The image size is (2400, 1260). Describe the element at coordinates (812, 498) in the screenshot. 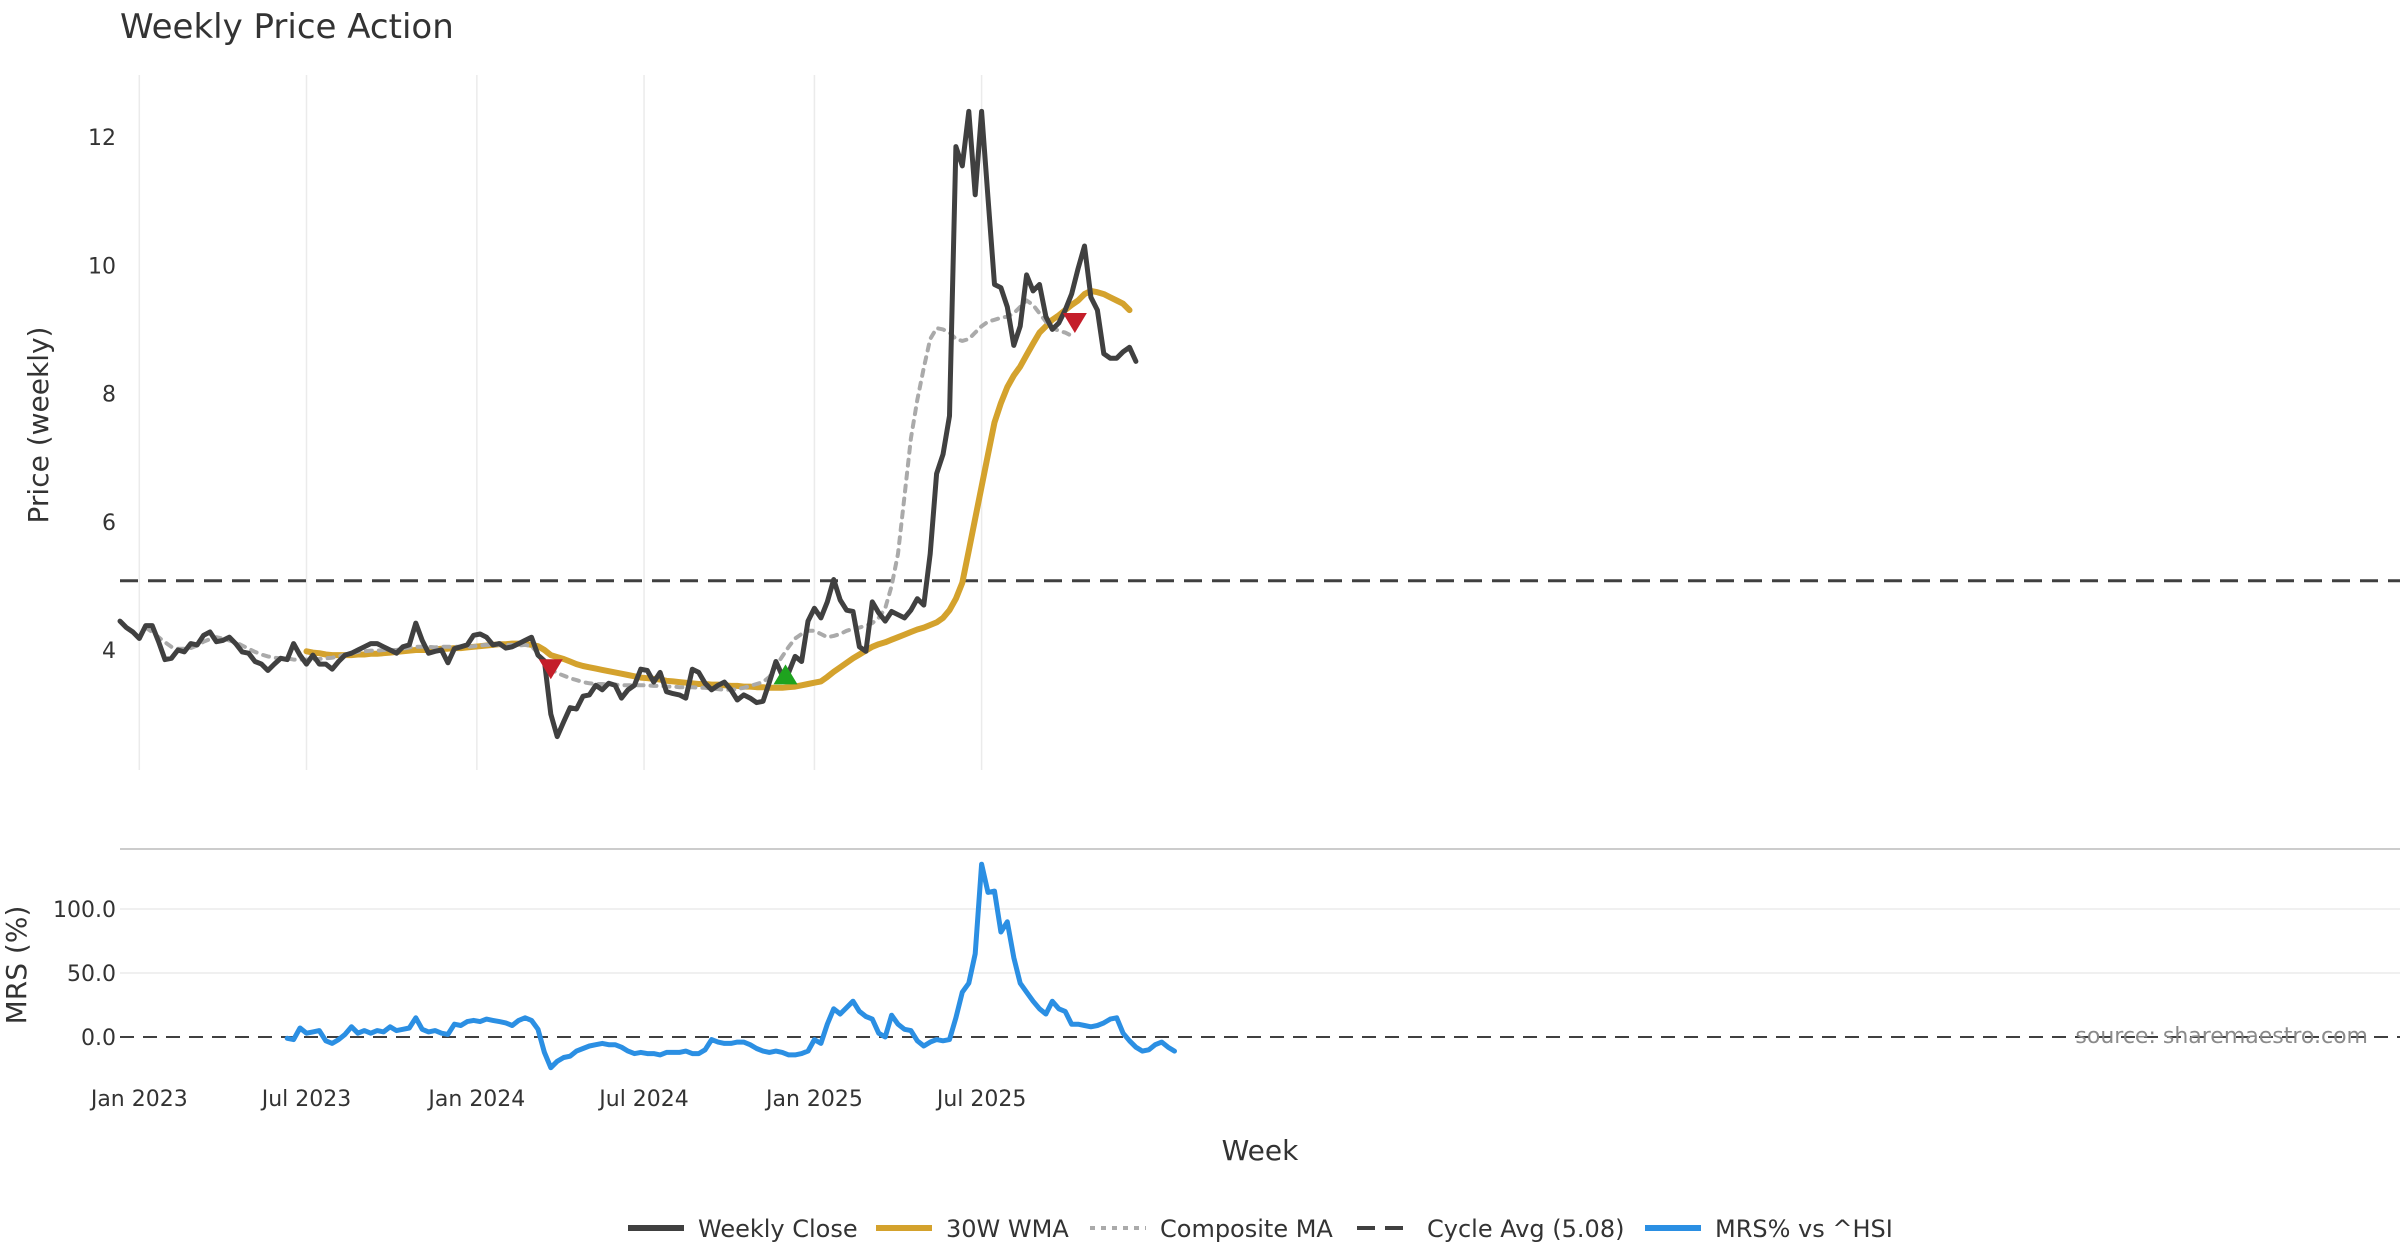

I see `signal-markers` at that location.